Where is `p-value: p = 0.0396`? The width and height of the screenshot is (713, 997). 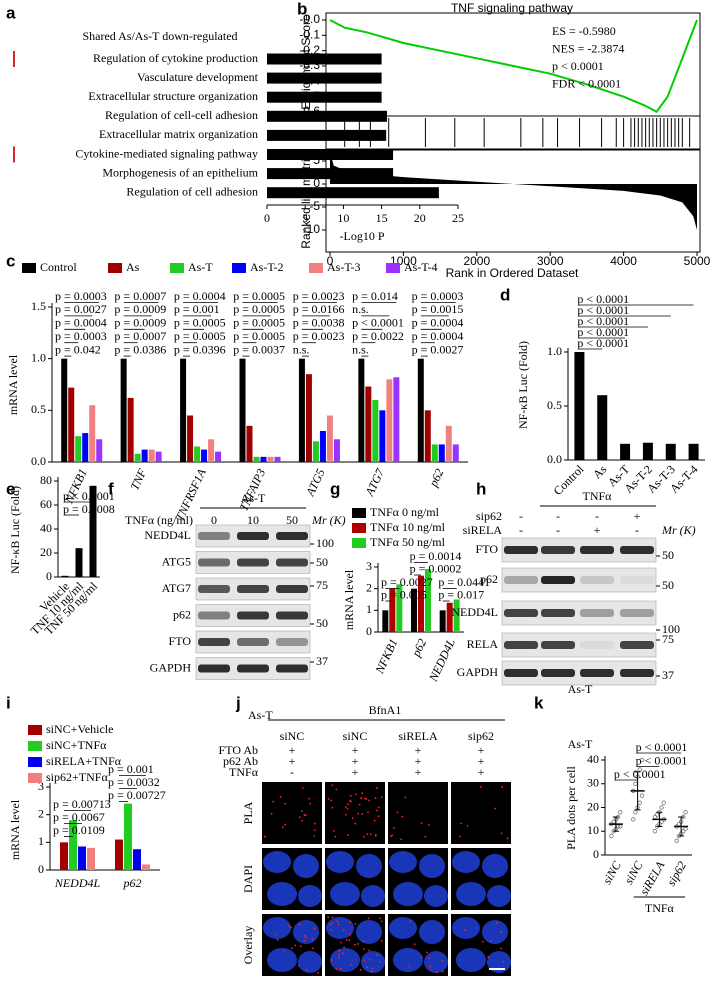 p-value: p = 0.0396 is located at coordinates (200, 349).